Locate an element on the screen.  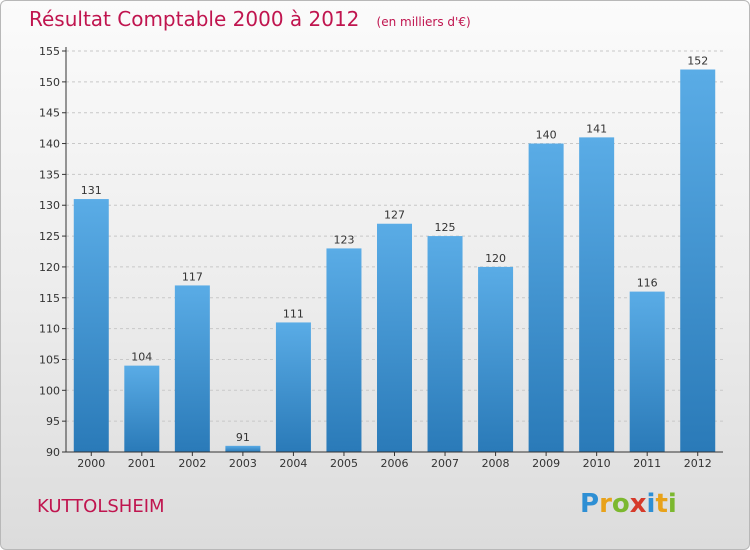
x-tick-label: 2009 is located at coordinates (546, 463).